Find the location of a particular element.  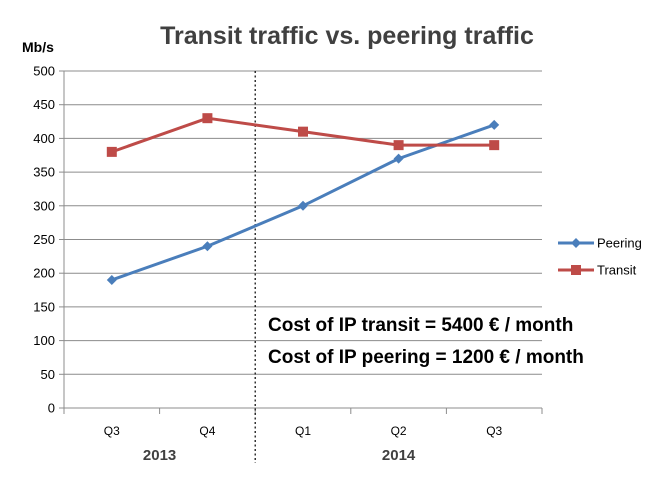

chart-title: Transit traffic vs. peering traffic is located at coordinates (347, 36).